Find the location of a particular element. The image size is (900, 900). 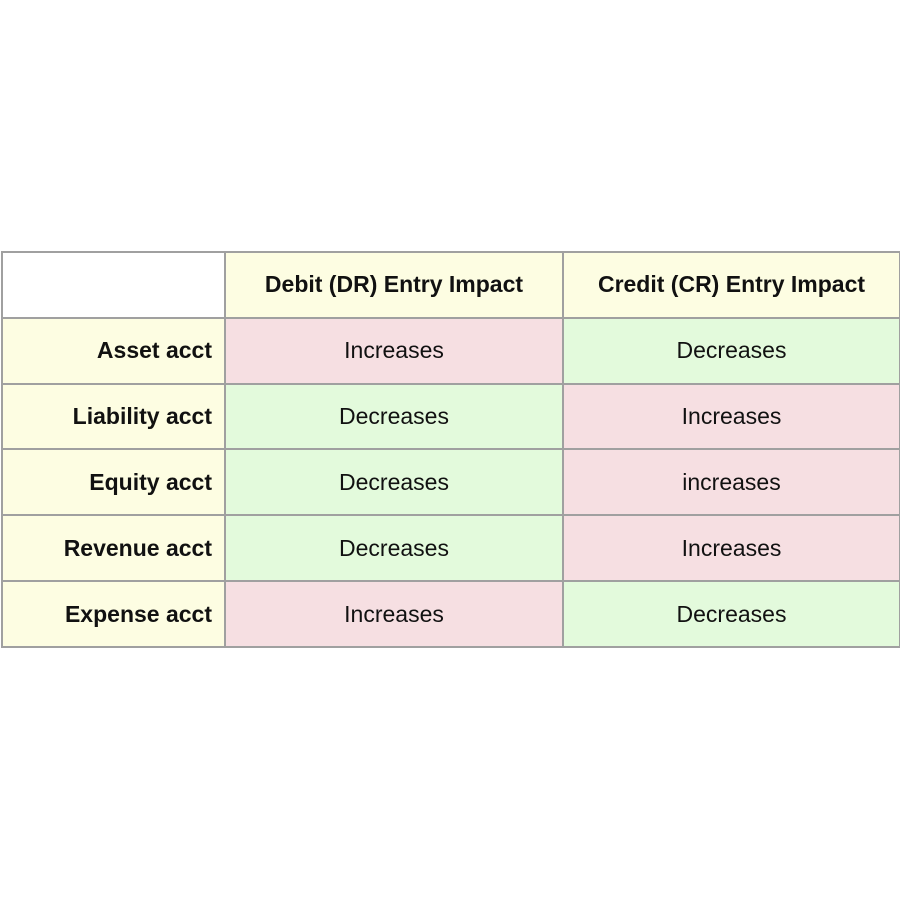

row-label: Liability acct is located at coordinates (113, 416).